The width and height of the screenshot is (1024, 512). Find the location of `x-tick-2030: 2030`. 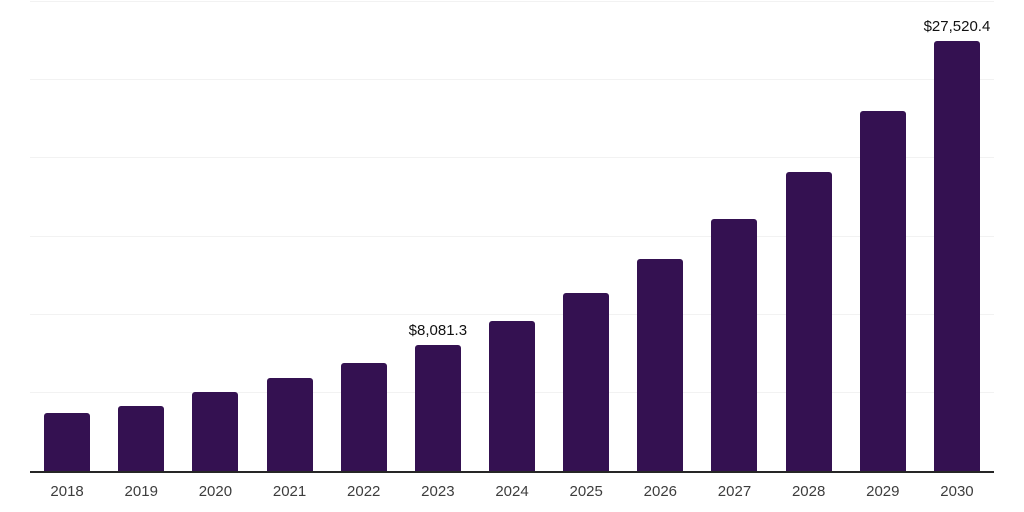

x-tick-2030: 2030 is located at coordinates (957, 491).